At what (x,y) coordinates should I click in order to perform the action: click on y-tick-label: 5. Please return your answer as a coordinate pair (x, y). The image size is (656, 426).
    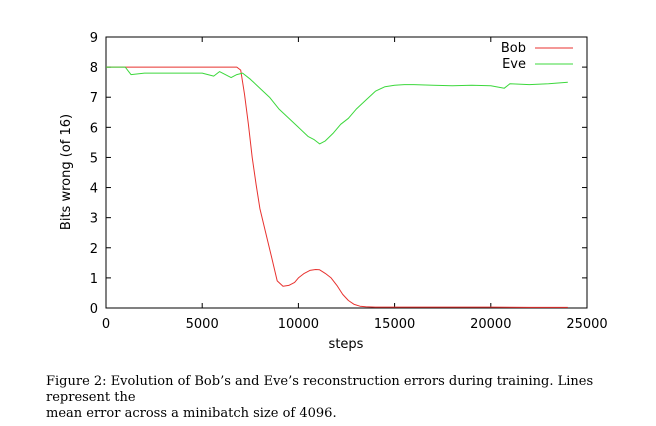
    Looking at the image, I should click on (94, 158).